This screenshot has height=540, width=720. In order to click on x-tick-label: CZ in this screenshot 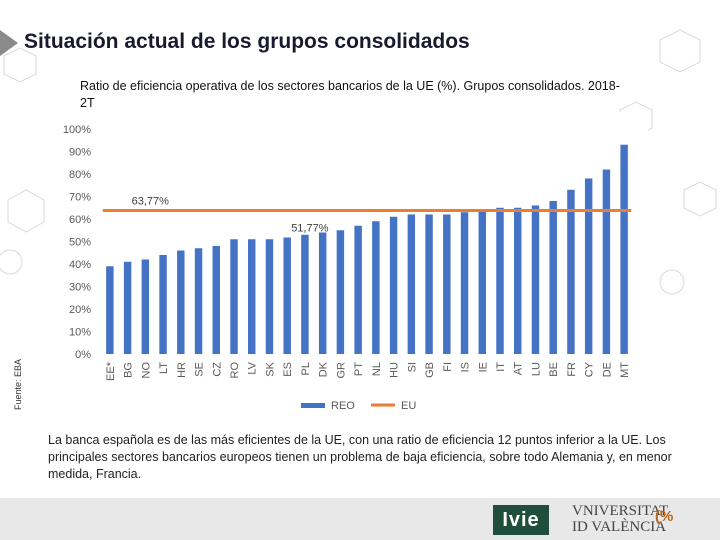, I will do `click(217, 369)`.